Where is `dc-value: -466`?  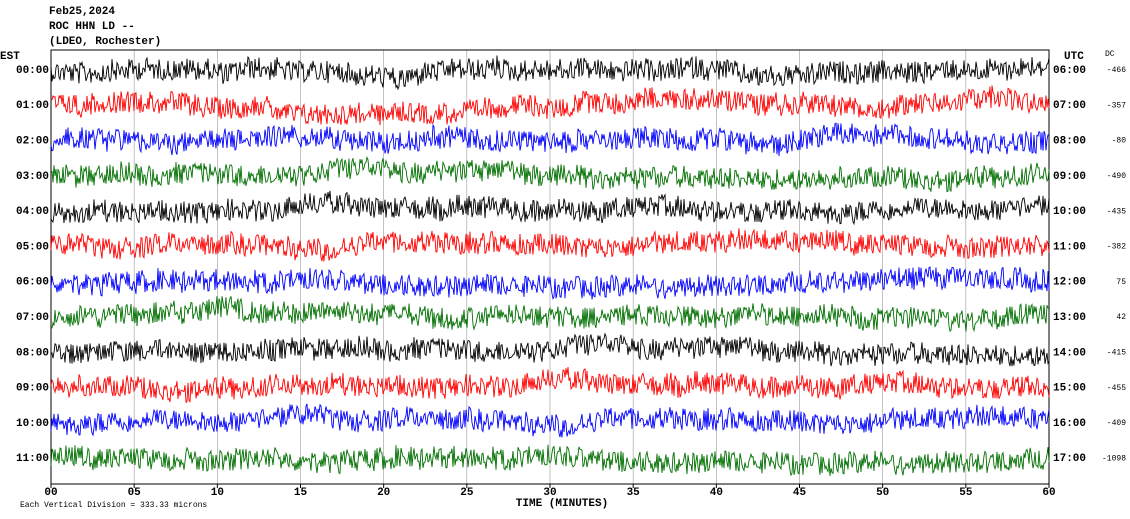 dc-value: -466 is located at coordinates (1116, 70).